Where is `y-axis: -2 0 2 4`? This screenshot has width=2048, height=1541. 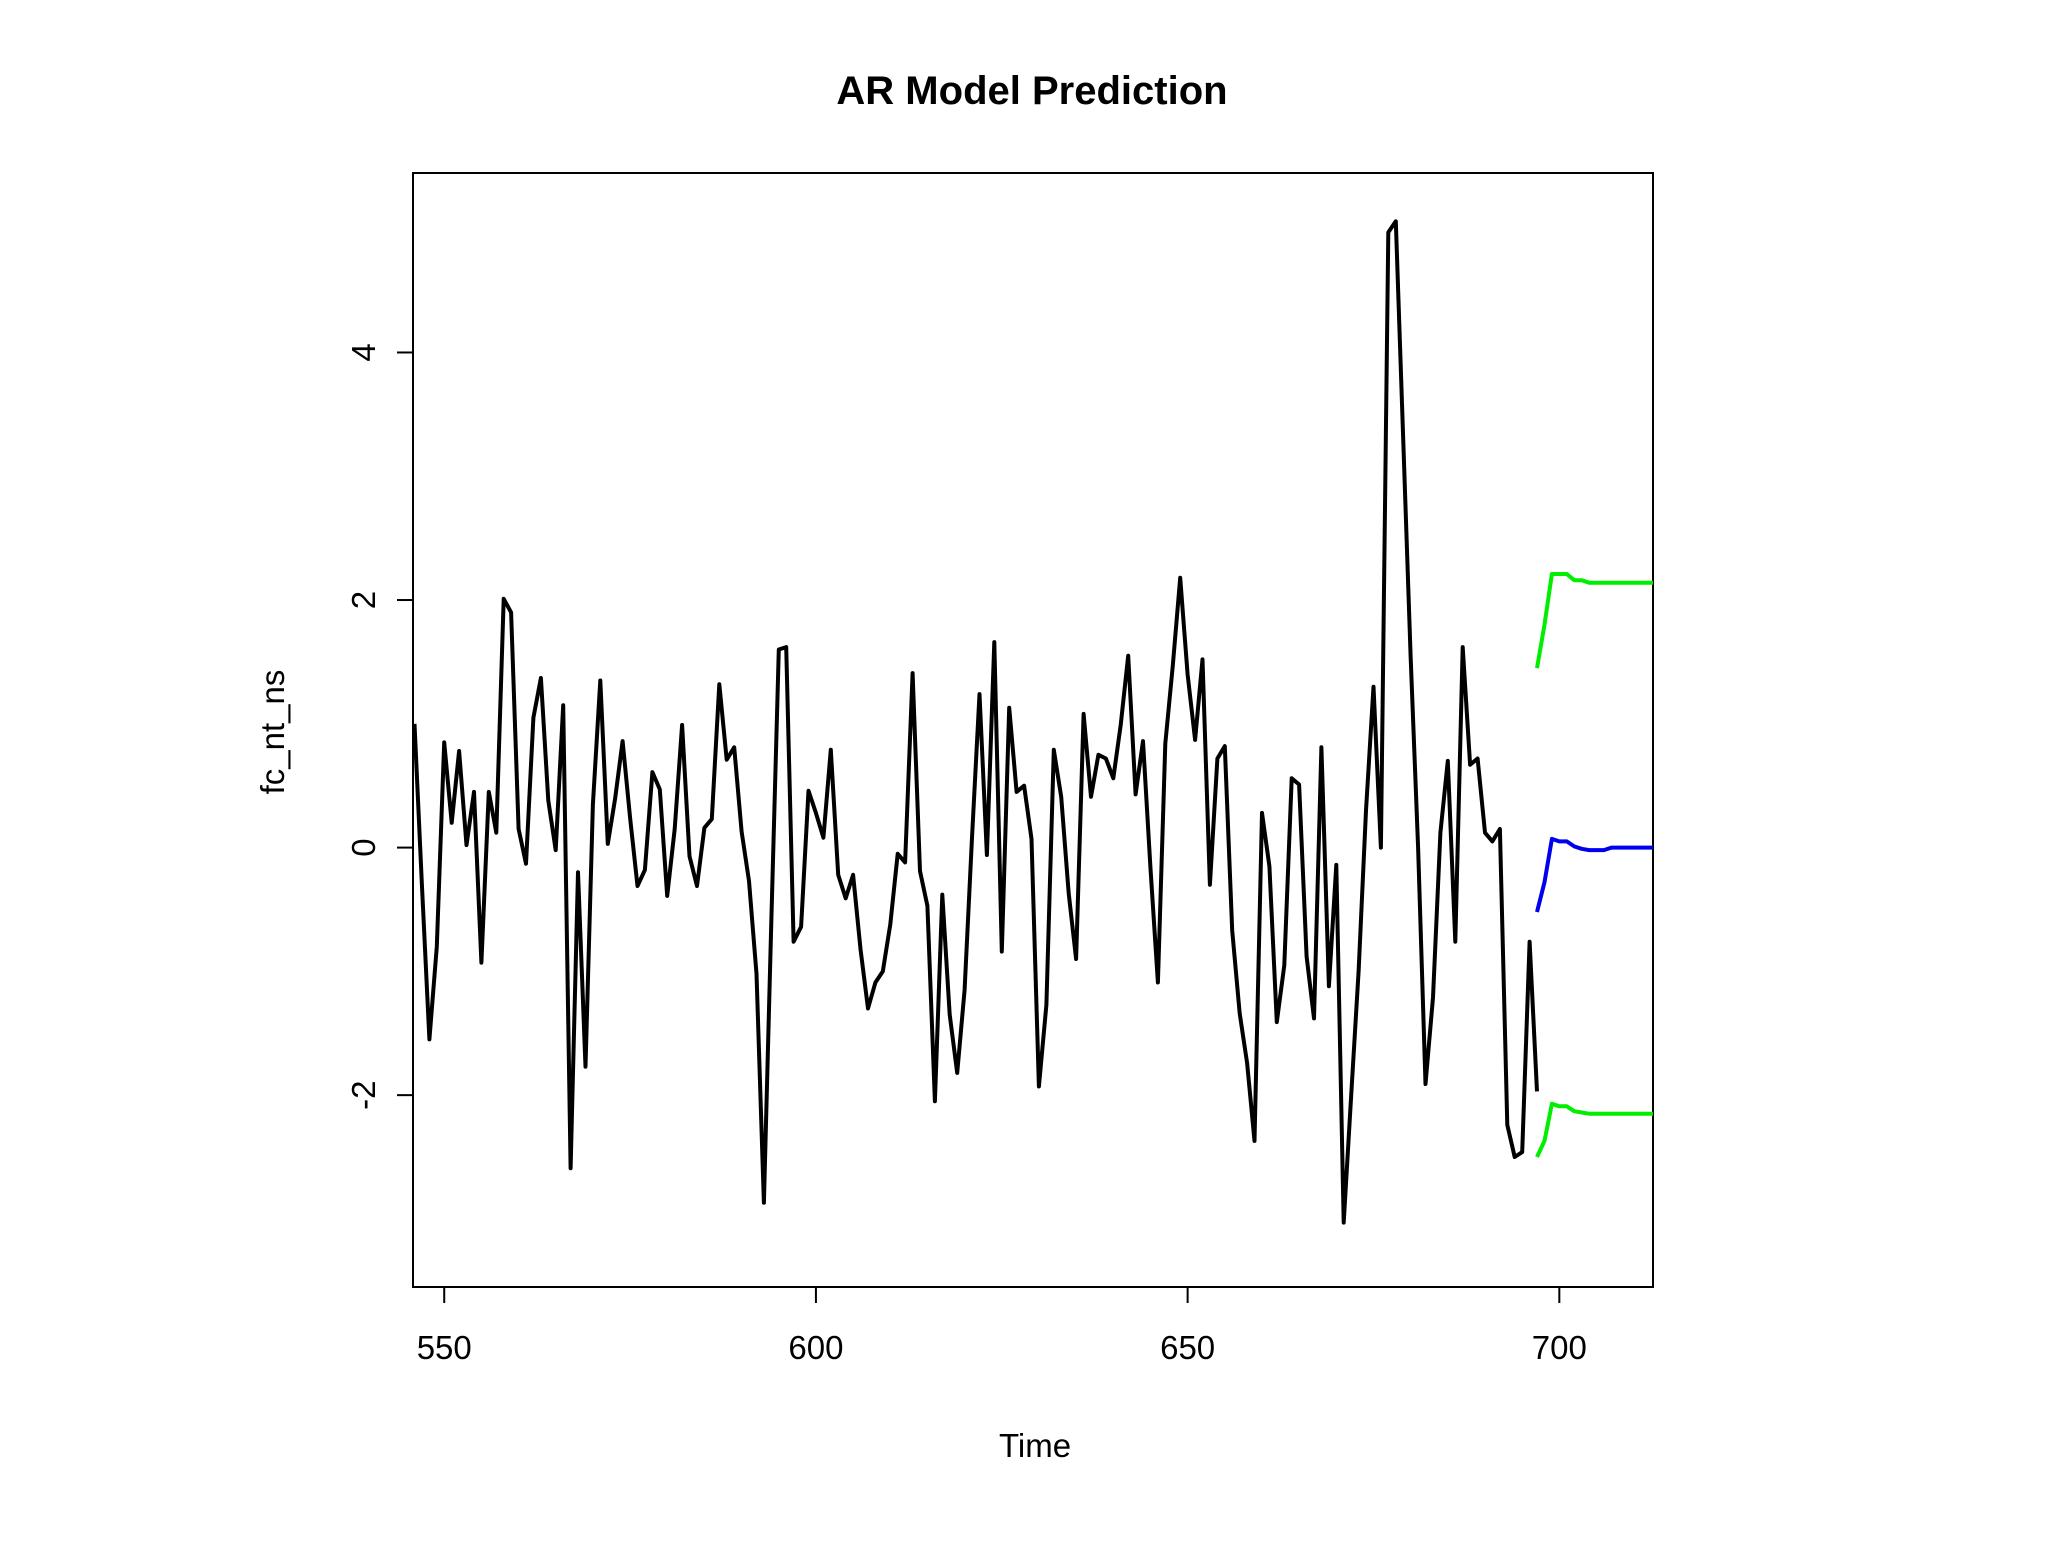
y-axis: -2 0 2 4 is located at coordinates (379, 726).